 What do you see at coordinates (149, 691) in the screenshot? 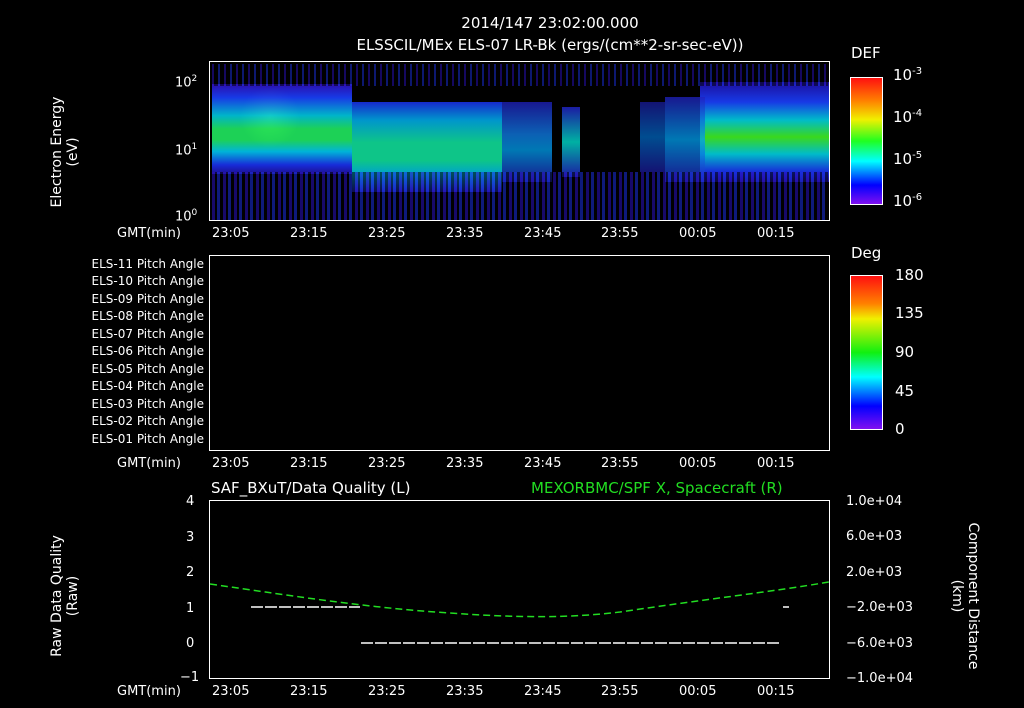
I see `time-axis-label-3: GMT(min)` at bounding box center [149, 691].